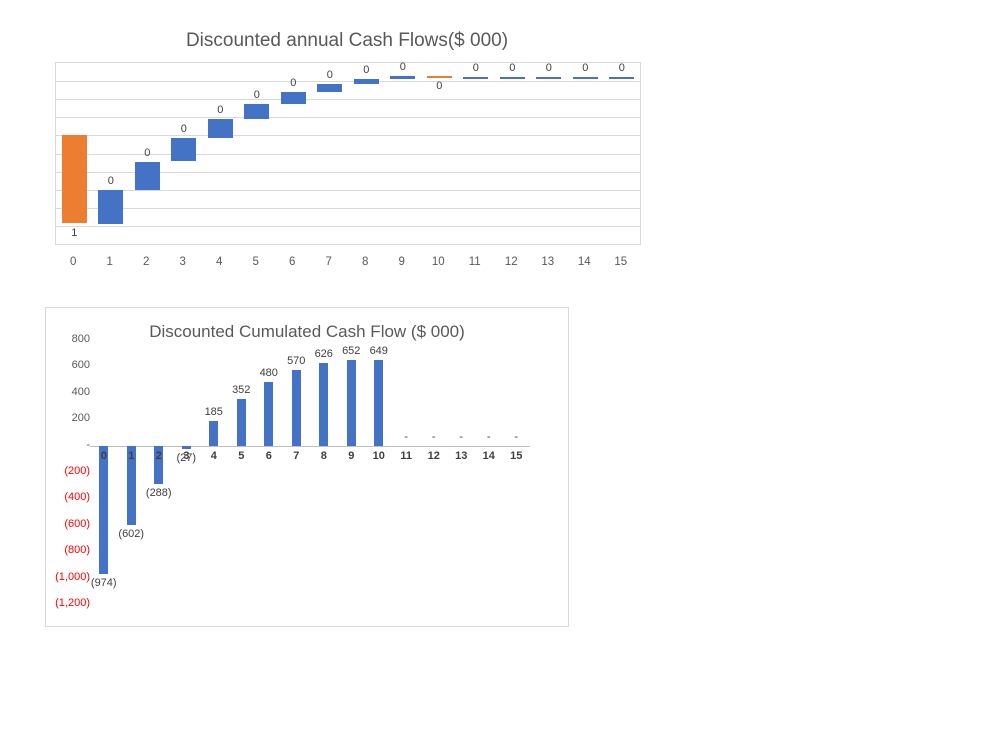  What do you see at coordinates (584, 262) in the screenshot?
I see `x-axis-label: 14` at bounding box center [584, 262].